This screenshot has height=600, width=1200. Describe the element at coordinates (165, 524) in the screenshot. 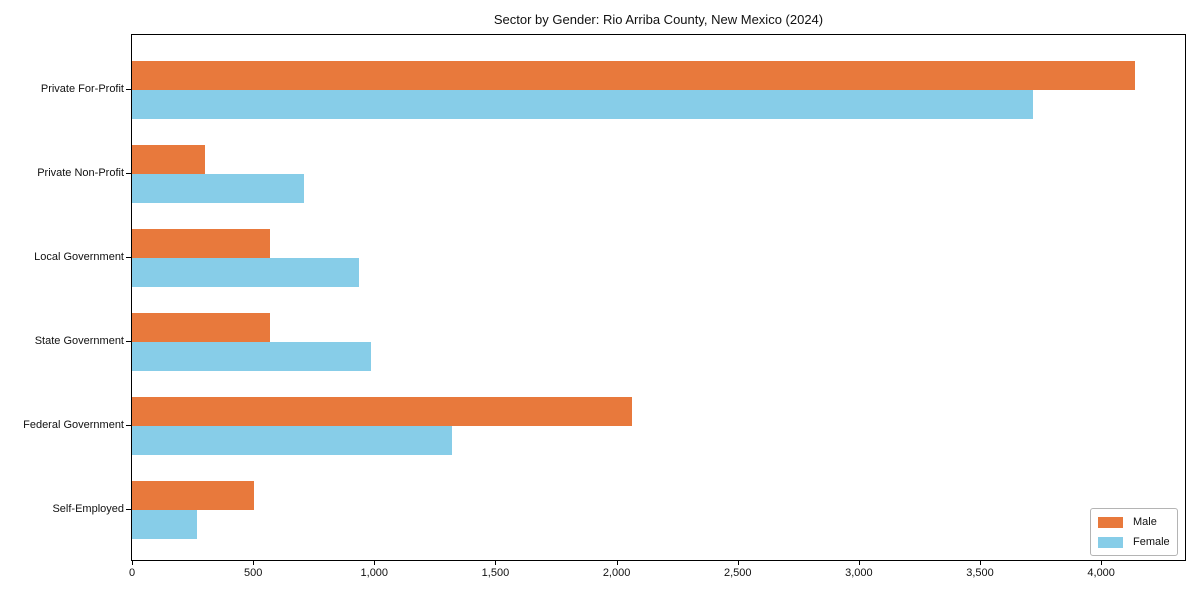

I see `bar-female-self-employed` at that location.